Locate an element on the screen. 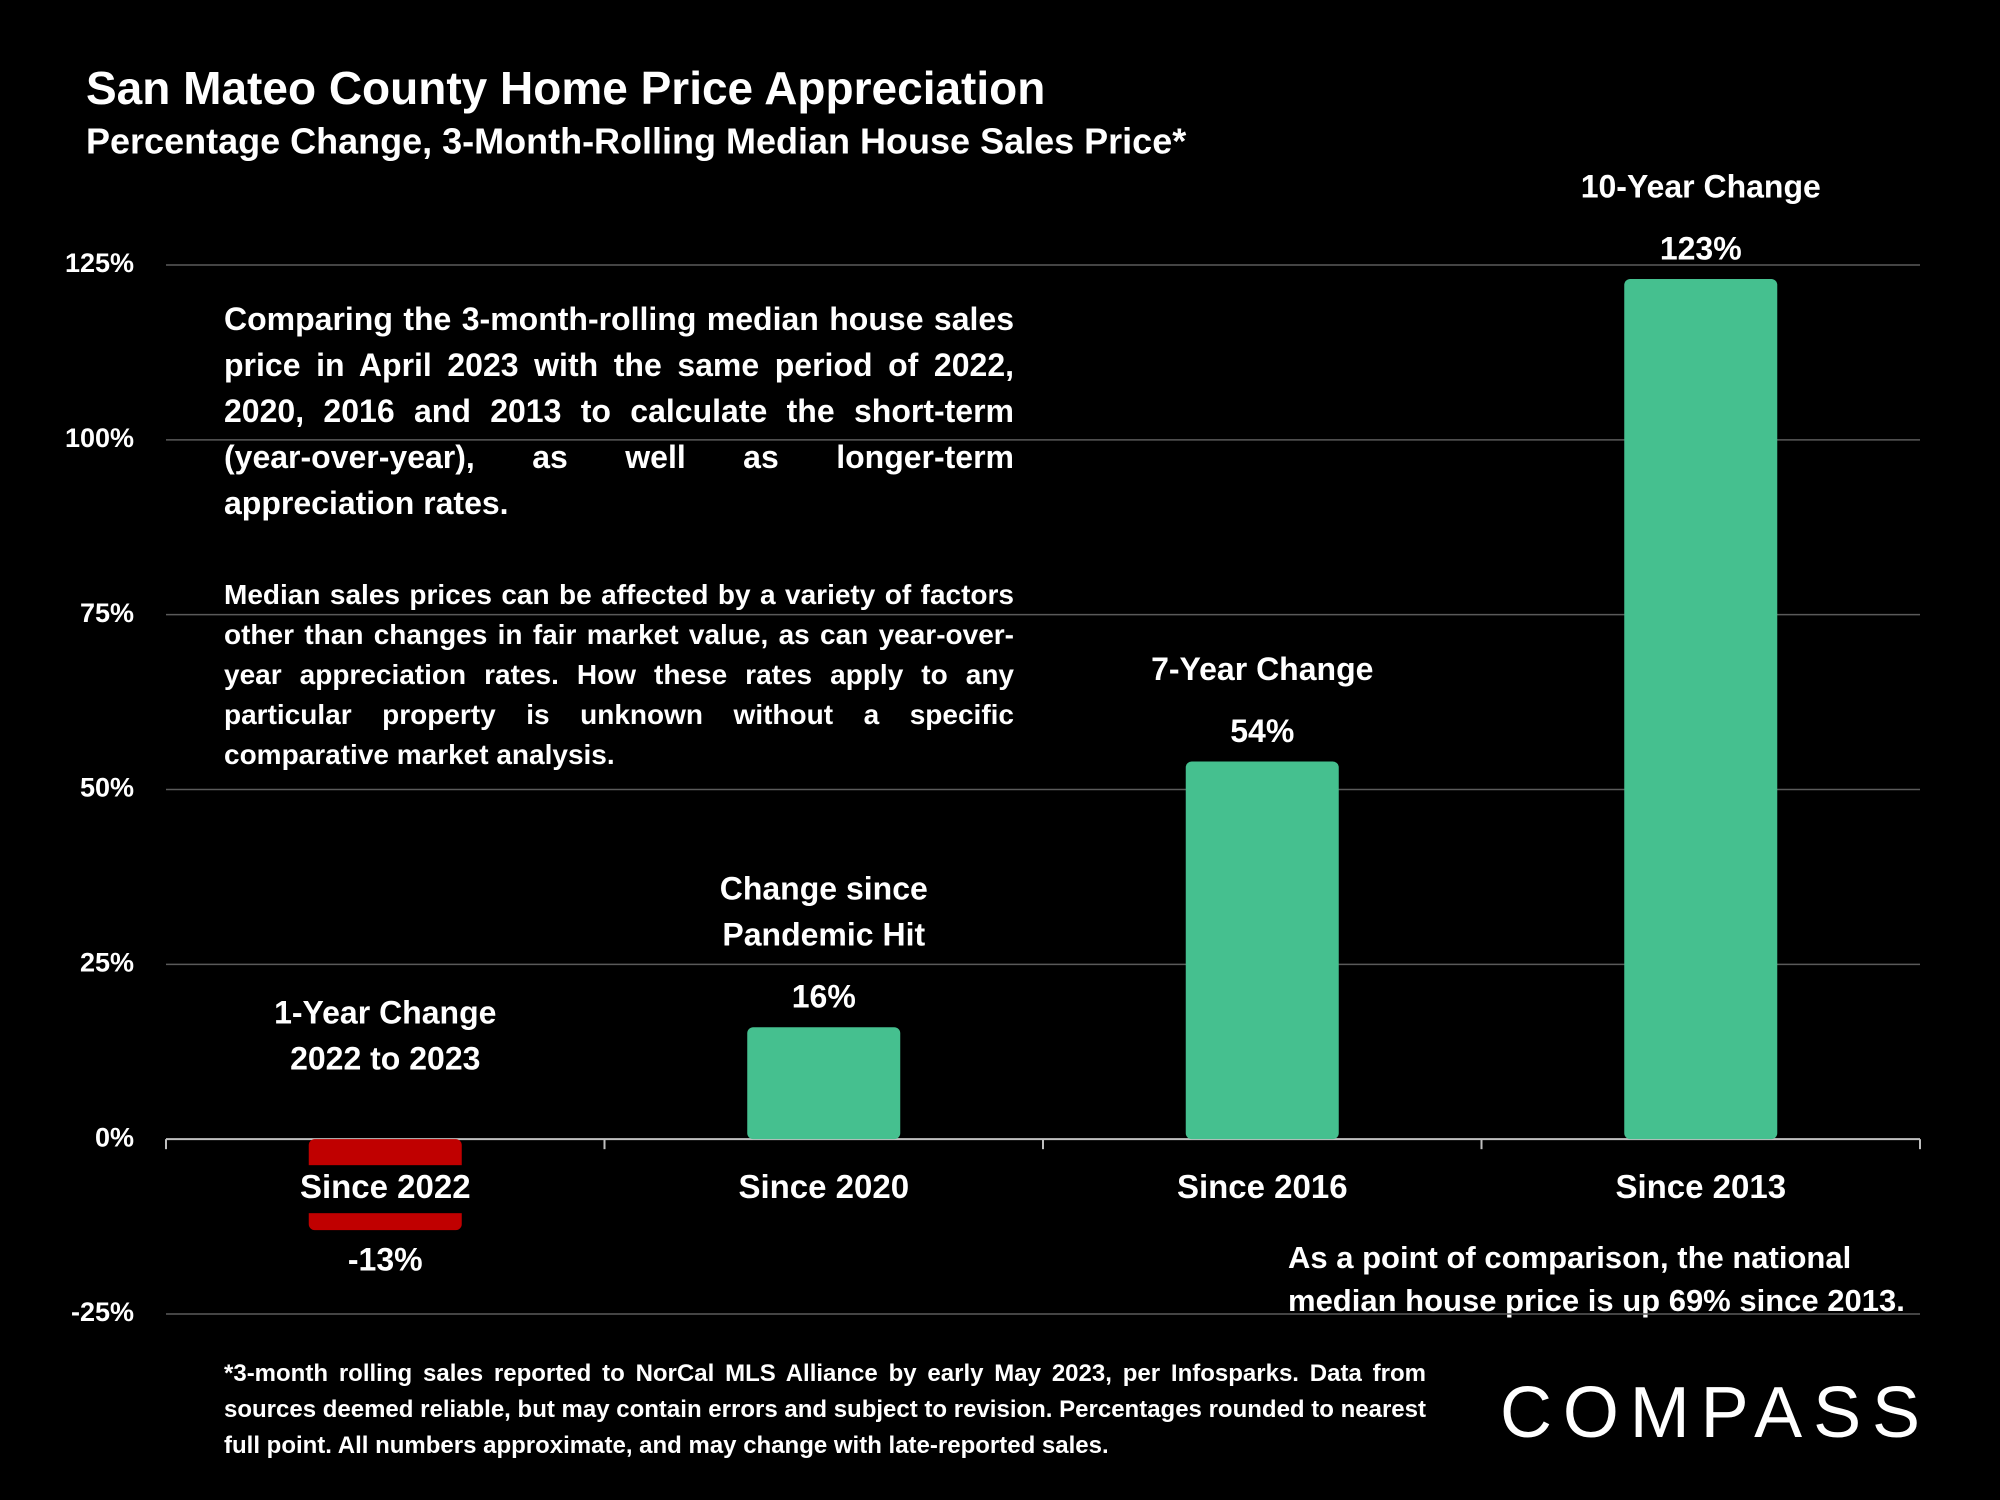  bar-header: 10-Year Change is located at coordinates (1701, 186).